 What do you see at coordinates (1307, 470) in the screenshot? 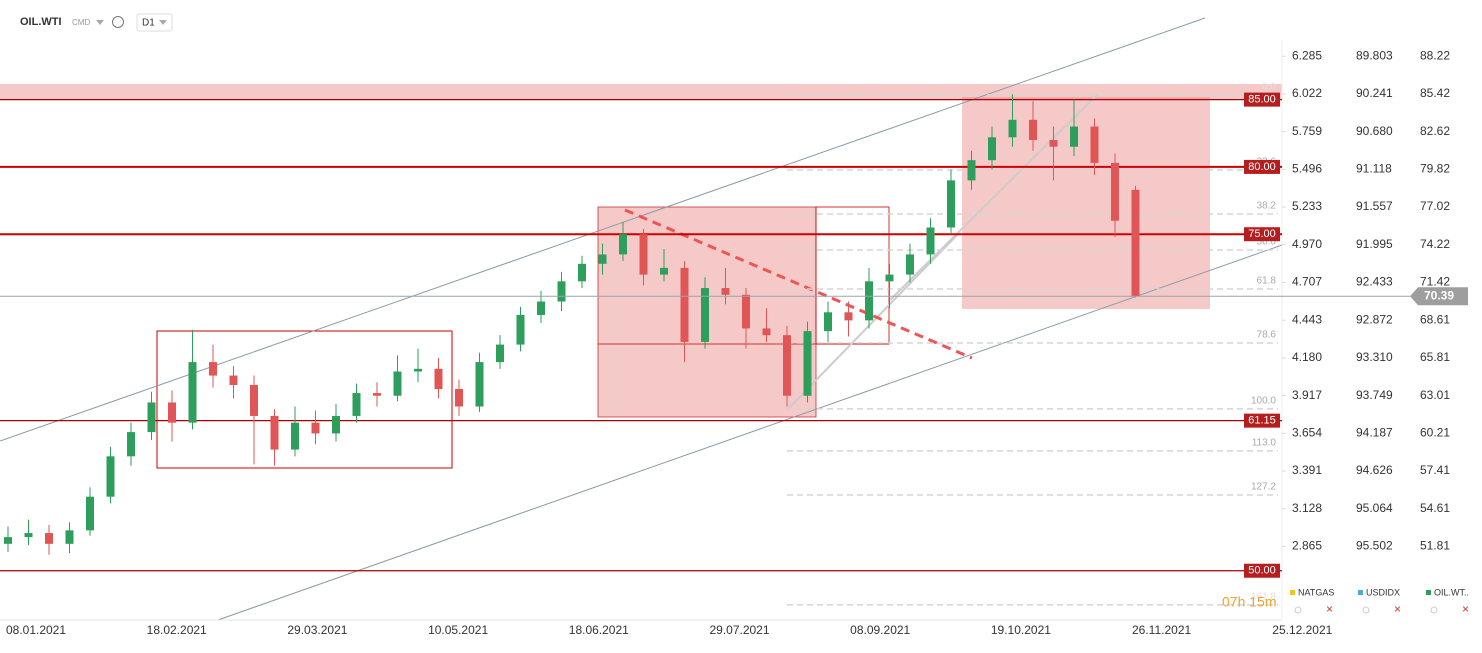
I see `scale-label: 3.391` at bounding box center [1307, 470].